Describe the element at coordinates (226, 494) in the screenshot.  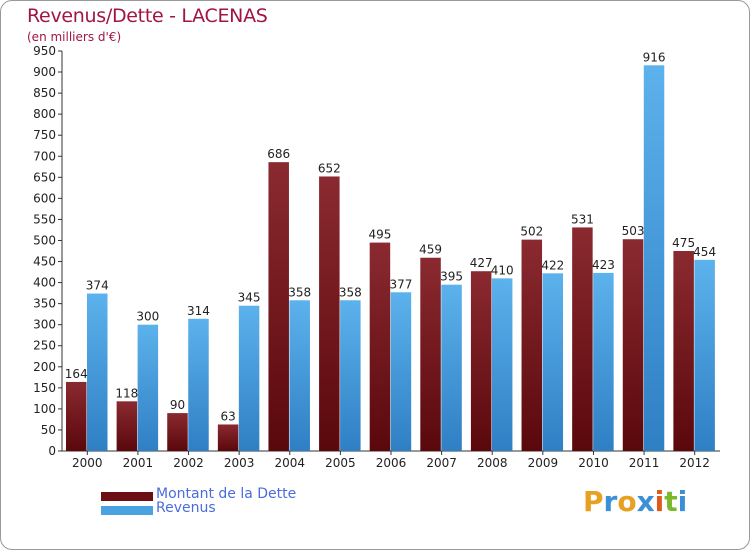
I see `legend-label-debt: Montant de la Dette` at that location.